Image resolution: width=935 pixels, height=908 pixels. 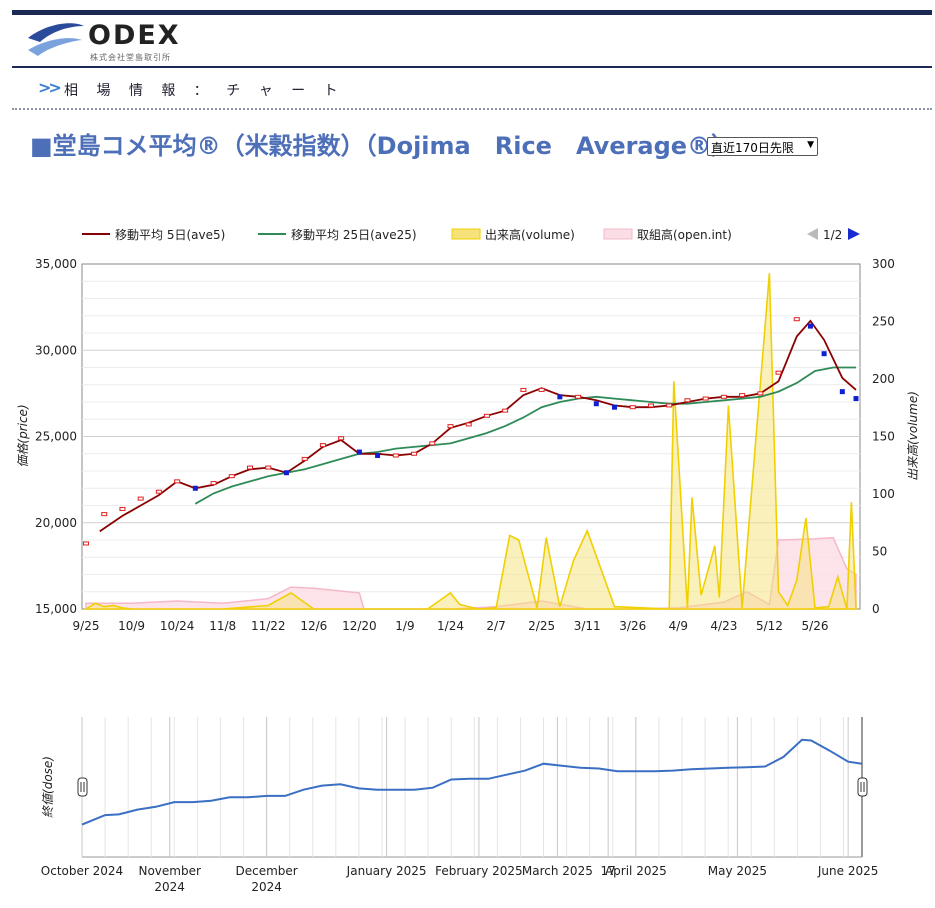 What do you see at coordinates (848, 871) in the screenshot?
I see `navigator-x-tick: June 2025` at bounding box center [848, 871].